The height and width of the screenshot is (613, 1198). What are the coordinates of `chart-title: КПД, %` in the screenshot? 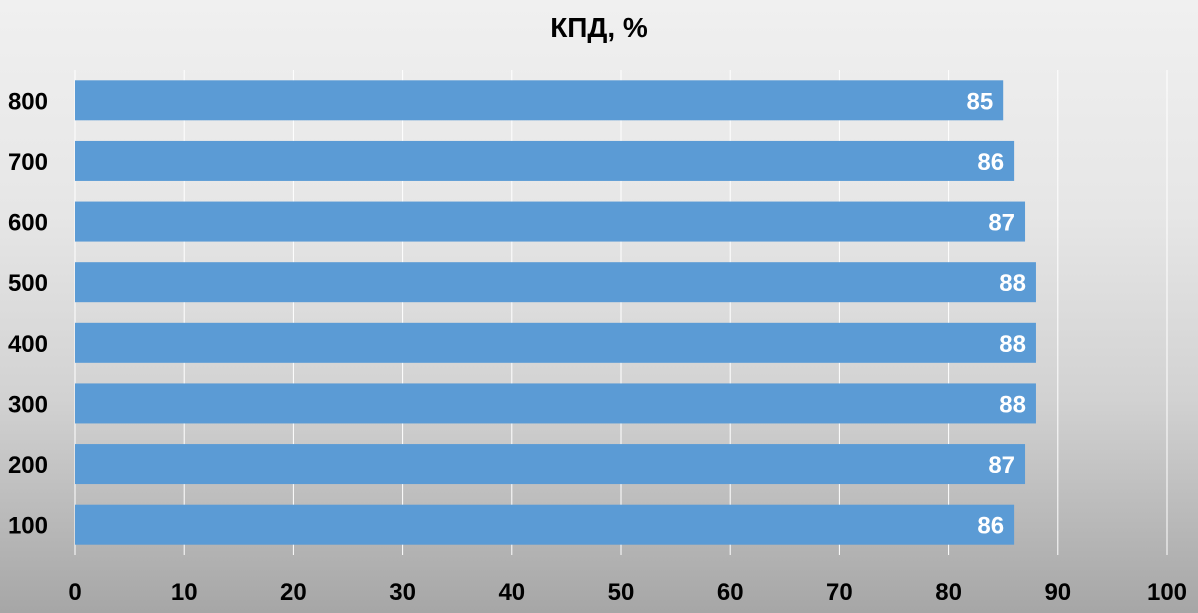 It's located at (599, 27).